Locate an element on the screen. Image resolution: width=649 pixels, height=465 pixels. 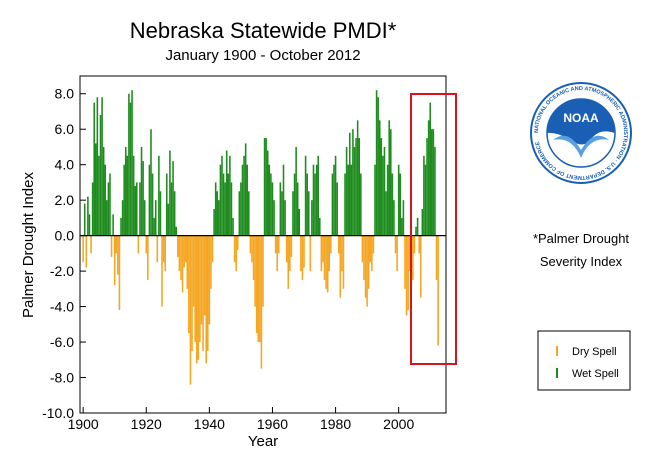
y-tick-label: 8.0 is located at coordinates (65, 94).